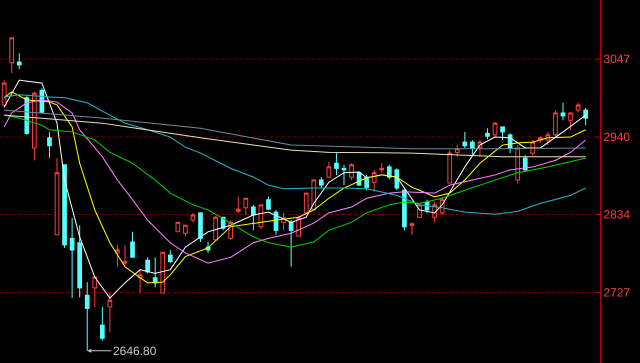  Describe the element at coordinates (616, 137) in the screenshot. I see `y-tick-label: 2940` at that location.